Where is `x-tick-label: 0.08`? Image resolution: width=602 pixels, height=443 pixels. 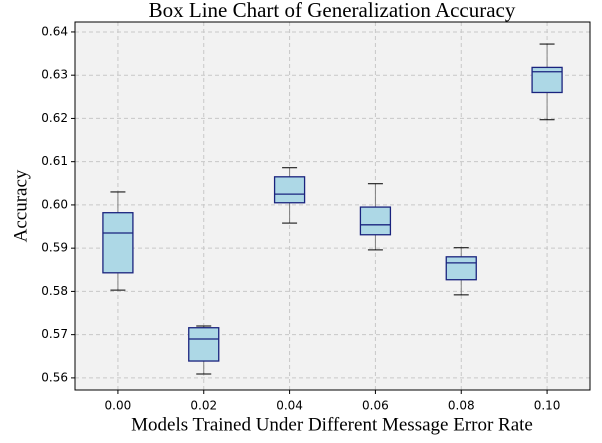 x-tick-label: 0.08 is located at coordinates (461, 406).